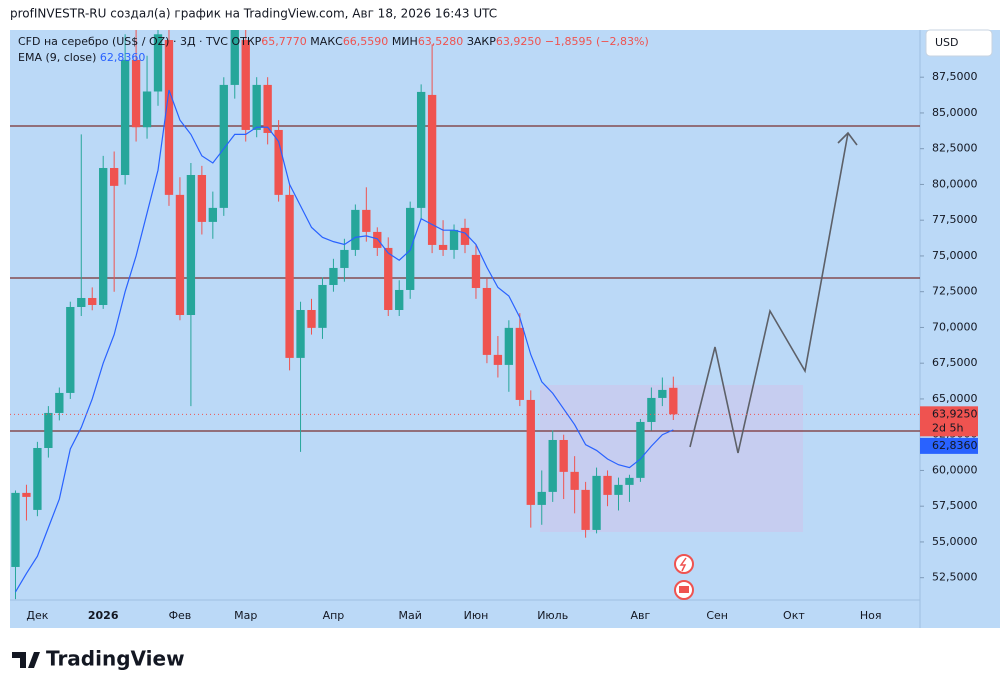 The image size is (1000, 688). Describe the element at coordinates (947, 42) in the screenshot. I see `currency: USD` at that location.